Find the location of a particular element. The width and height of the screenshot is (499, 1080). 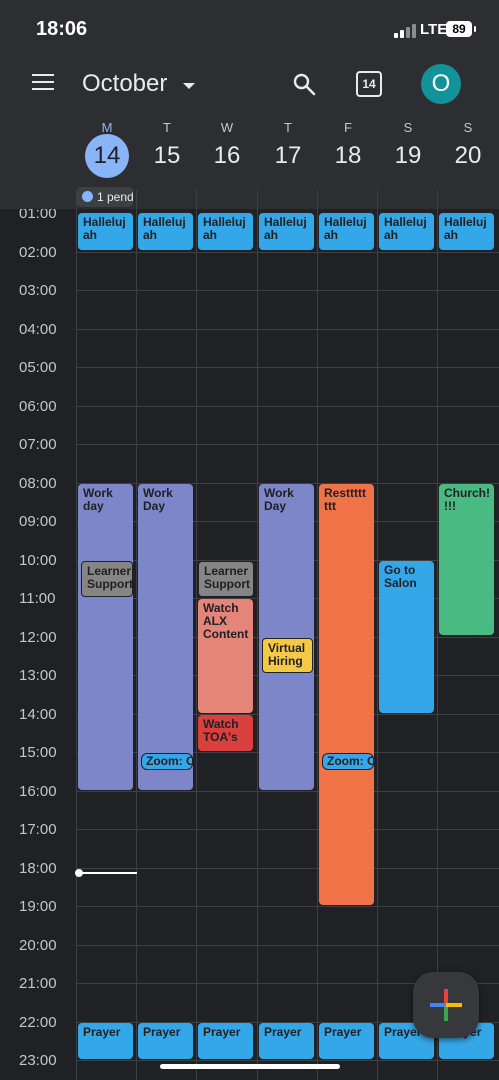

day-number: 15 is located at coordinates (167, 155).